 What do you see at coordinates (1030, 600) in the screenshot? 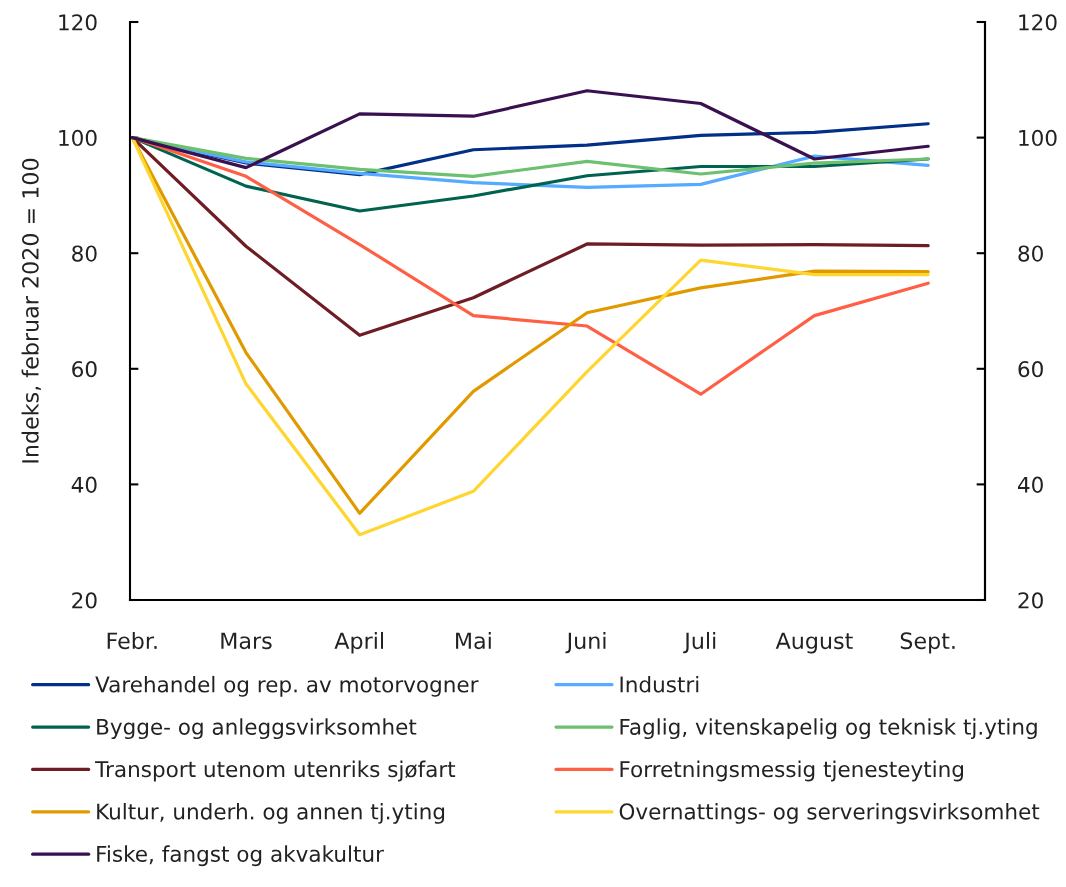
I see `y2-tick-label: 20` at bounding box center [1030, 600].